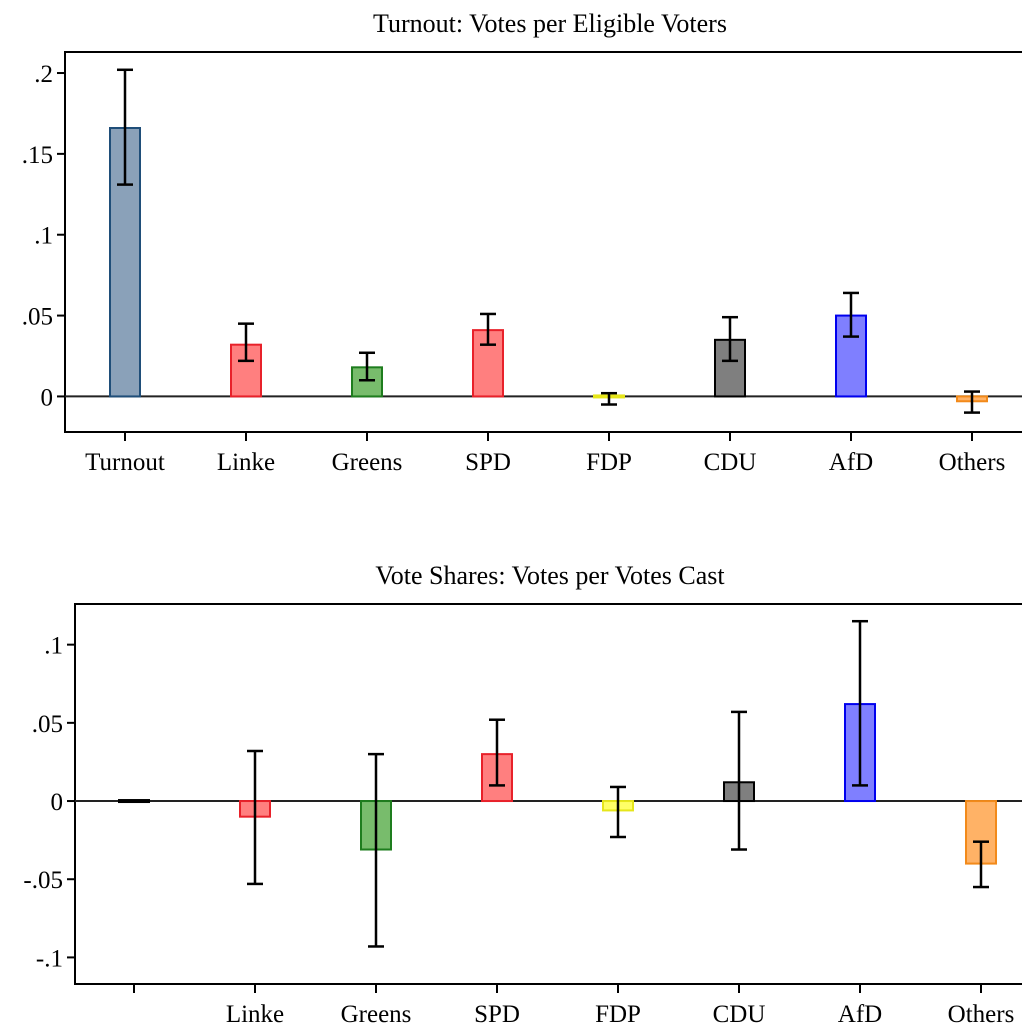 The width and height of the screenshot is (1022, 1033). What do you see at coordinates (125, 462) in the screenshot?
I see `x-tick-label: Turnout` at bounding box center [125, 462].